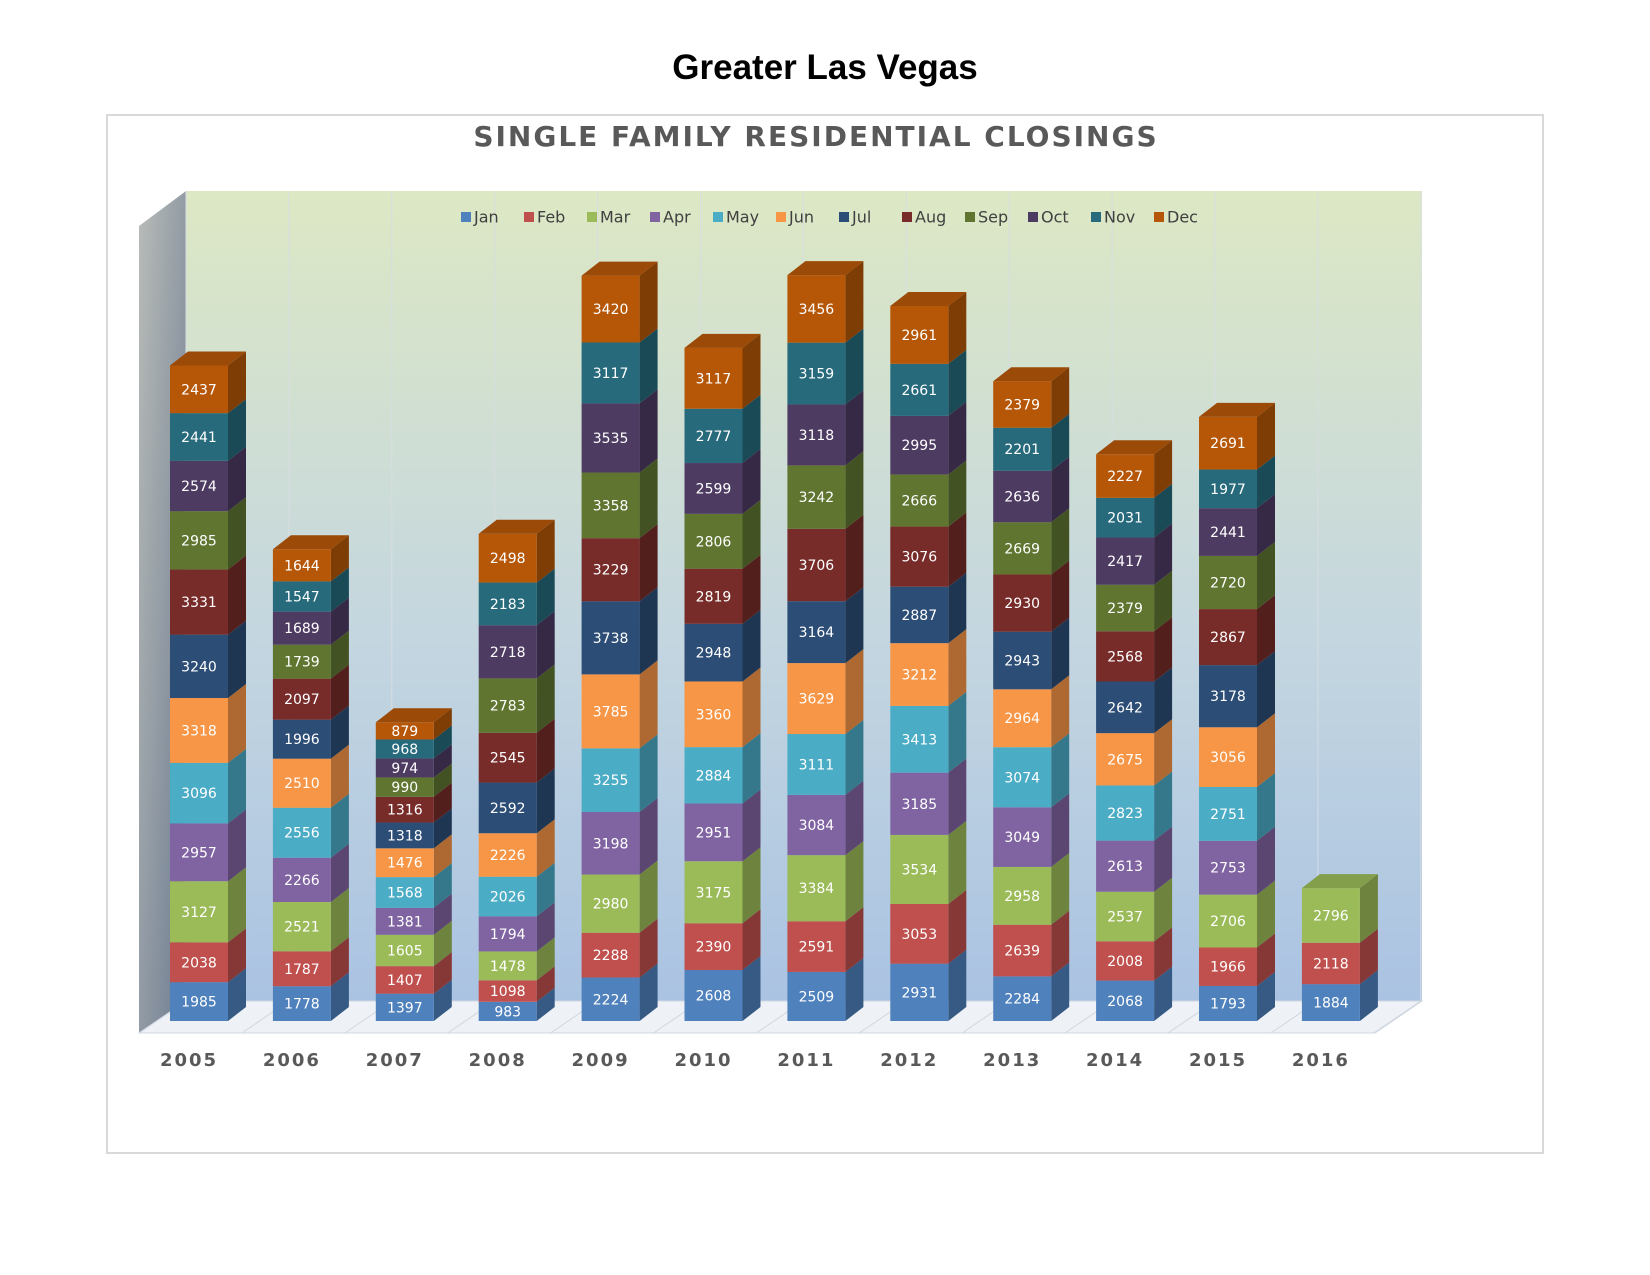 This screenshot has height=1275, width=1650. Describe the element at coordinates (1228, 583) in the screenshot. I see `data-label: 2720` at that location.